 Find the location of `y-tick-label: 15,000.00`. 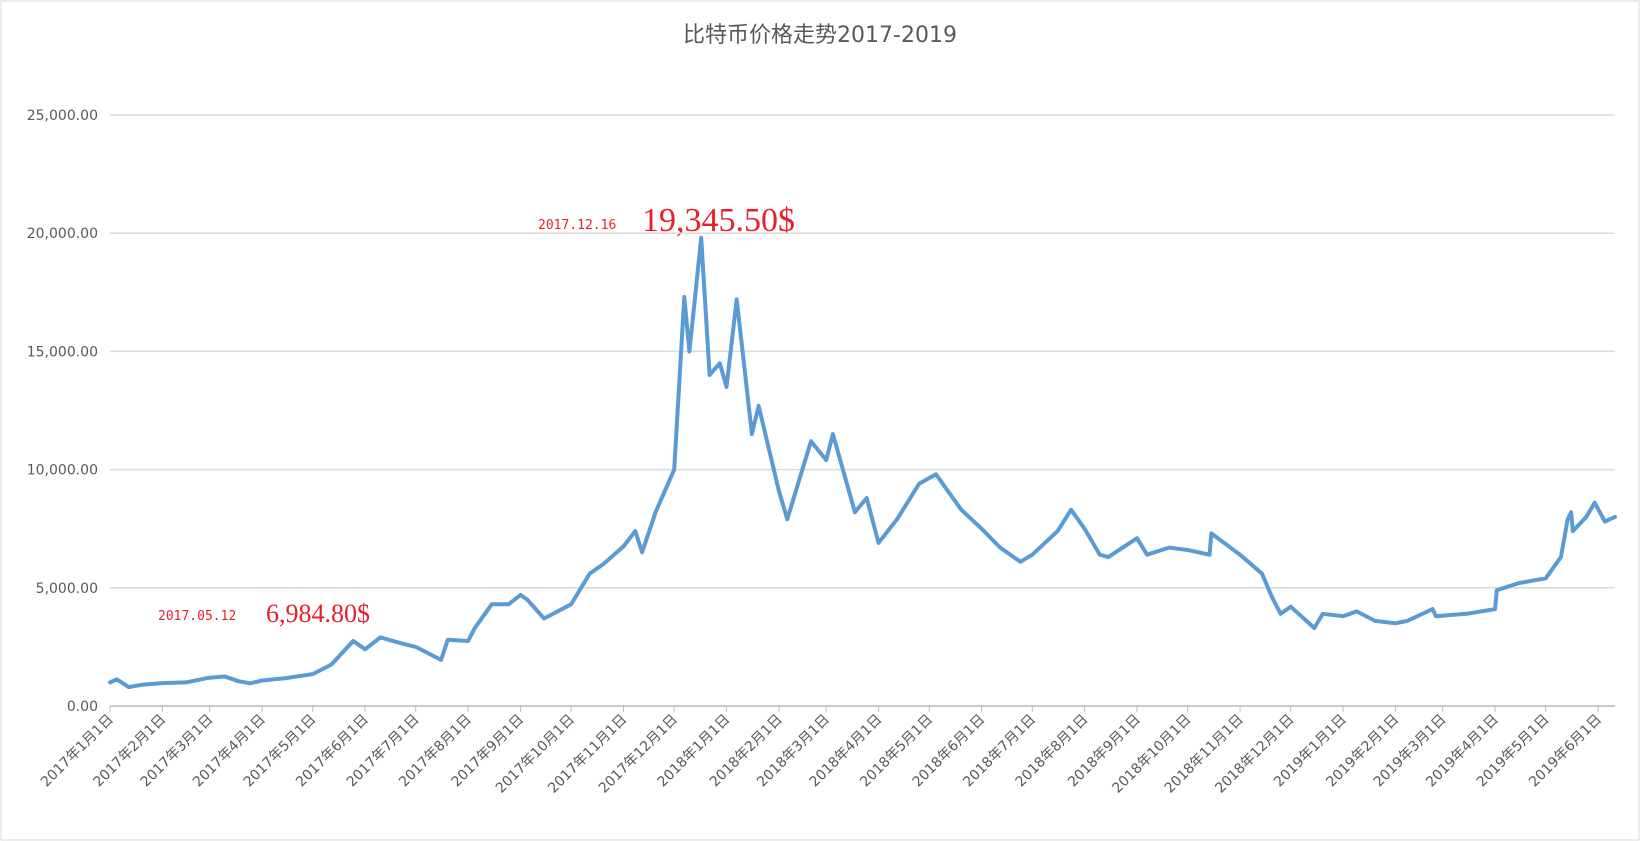

y-tick-label: 15,000.00 is located at coordinates (62, 352).